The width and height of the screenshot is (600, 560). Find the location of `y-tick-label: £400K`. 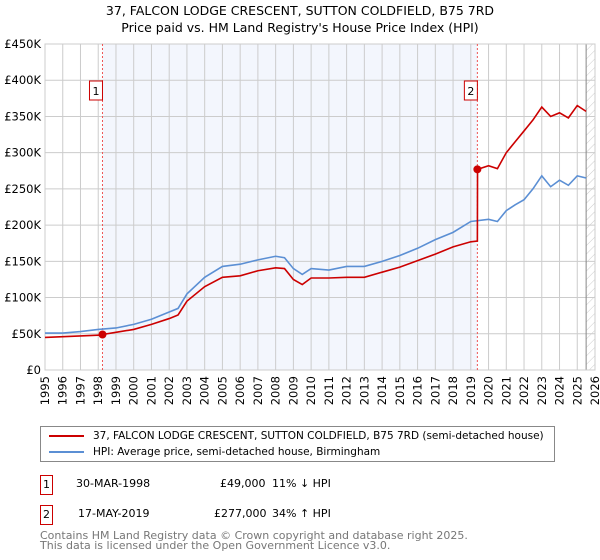

y-tick-label: £400K is located at coordinates (22, 80).